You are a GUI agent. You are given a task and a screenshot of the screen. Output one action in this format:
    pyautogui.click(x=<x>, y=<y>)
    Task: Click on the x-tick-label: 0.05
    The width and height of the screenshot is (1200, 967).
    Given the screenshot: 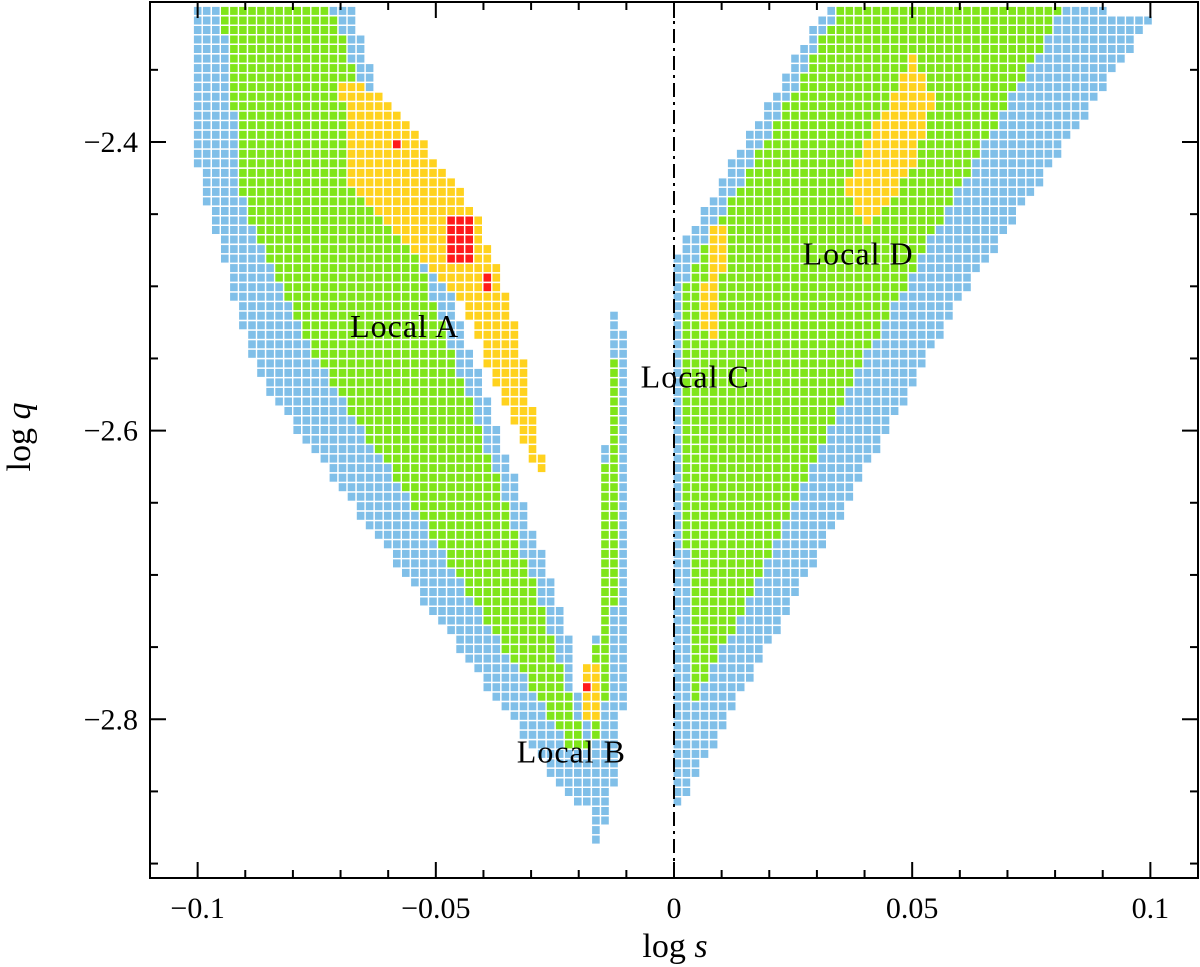 What is the action you would take?
    pyautogui.click(x=912, y=908)
    